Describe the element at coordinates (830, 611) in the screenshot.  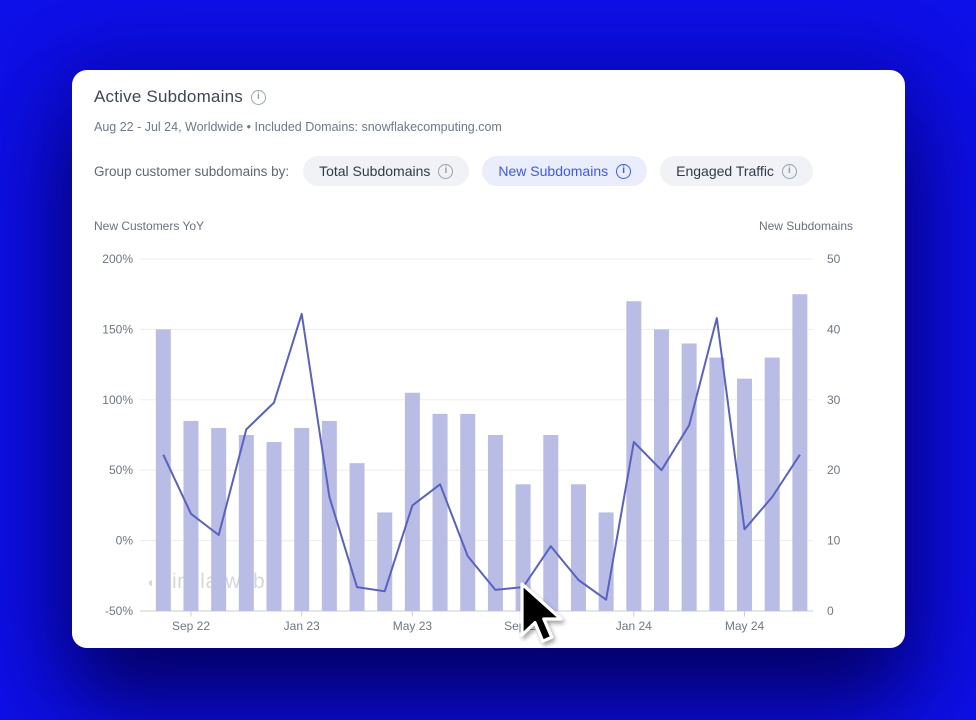
I see `right-axis-tick-label: 0` at that location.